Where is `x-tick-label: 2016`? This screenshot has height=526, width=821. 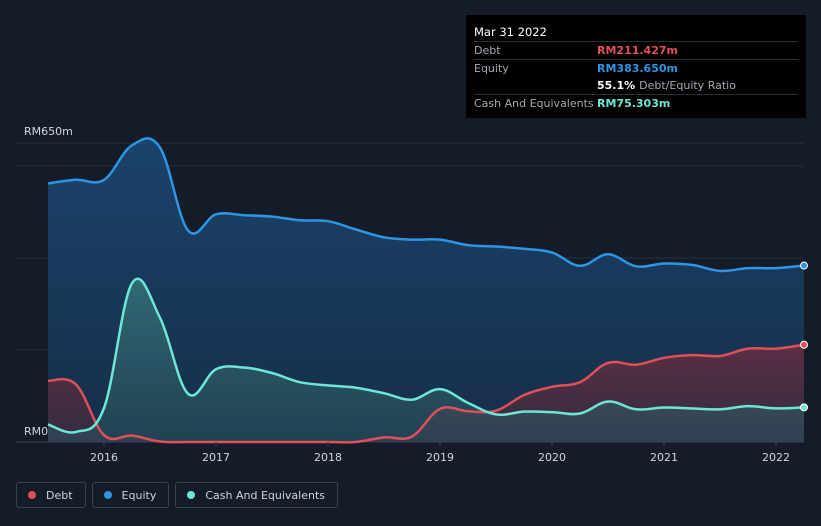
x-tick-label: 2016 is located at coordinates (104, 457).